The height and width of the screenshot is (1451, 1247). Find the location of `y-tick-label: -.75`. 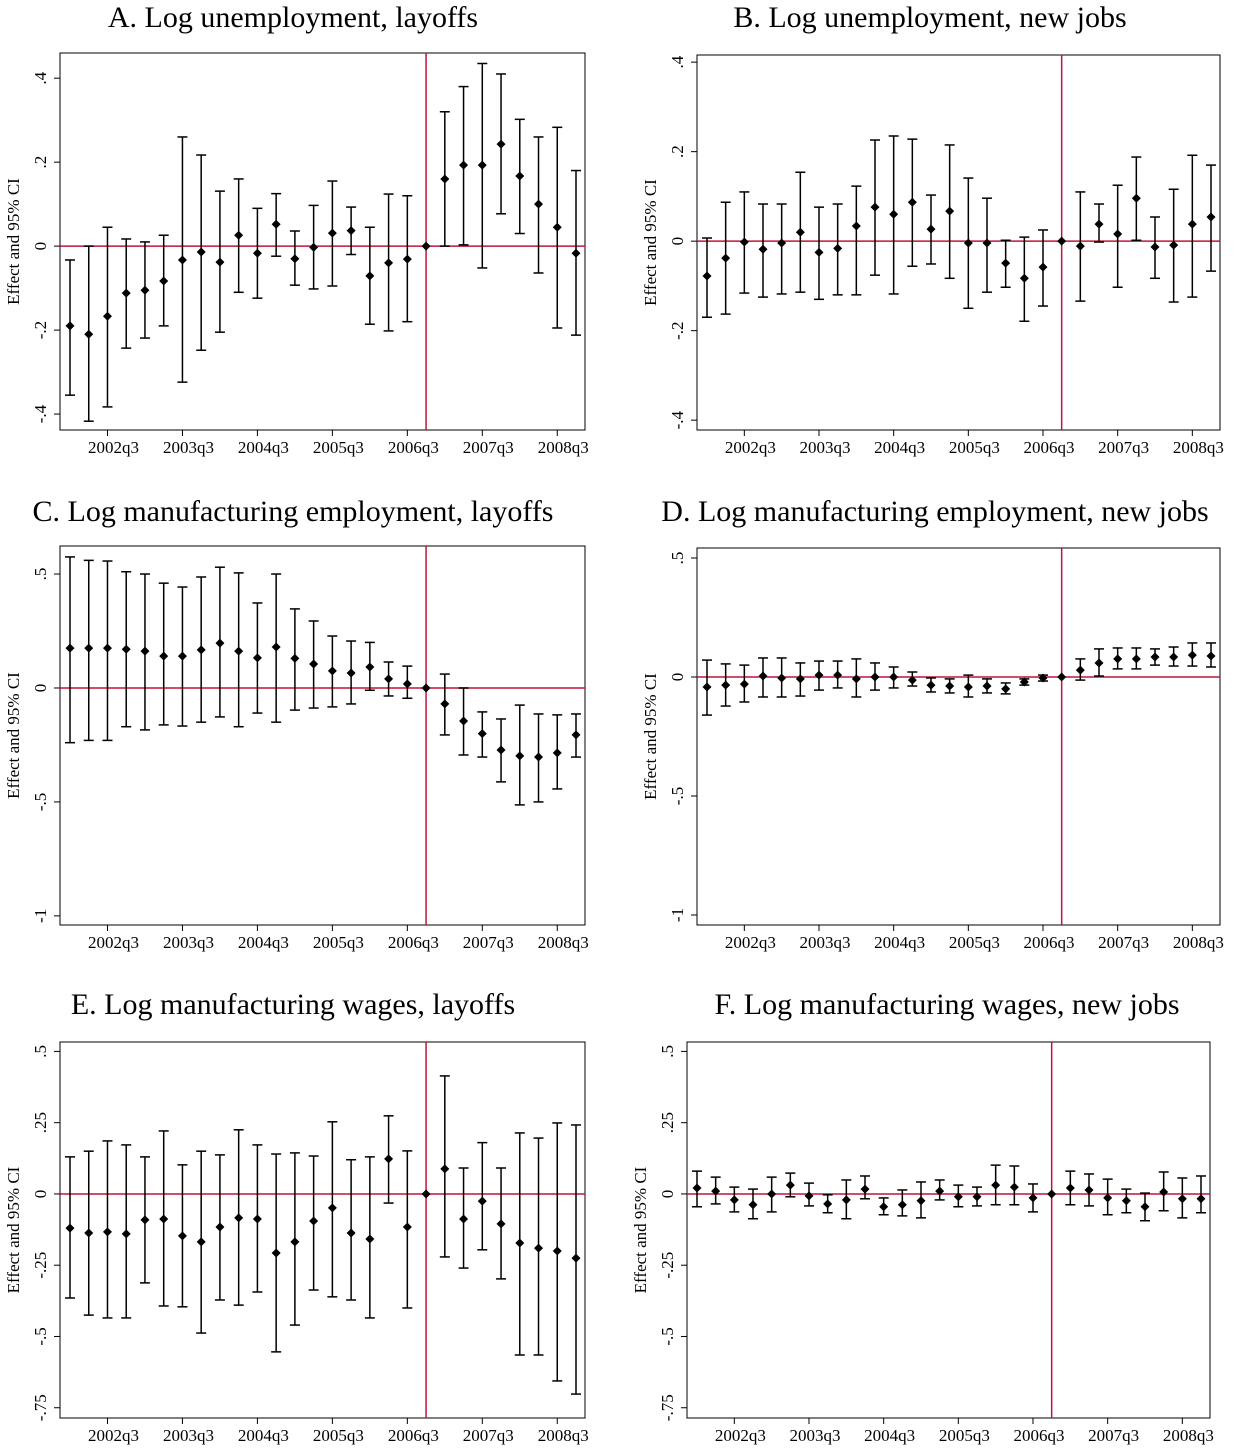

y-tick-label: -.75 is located at coordinates (40, 1407).